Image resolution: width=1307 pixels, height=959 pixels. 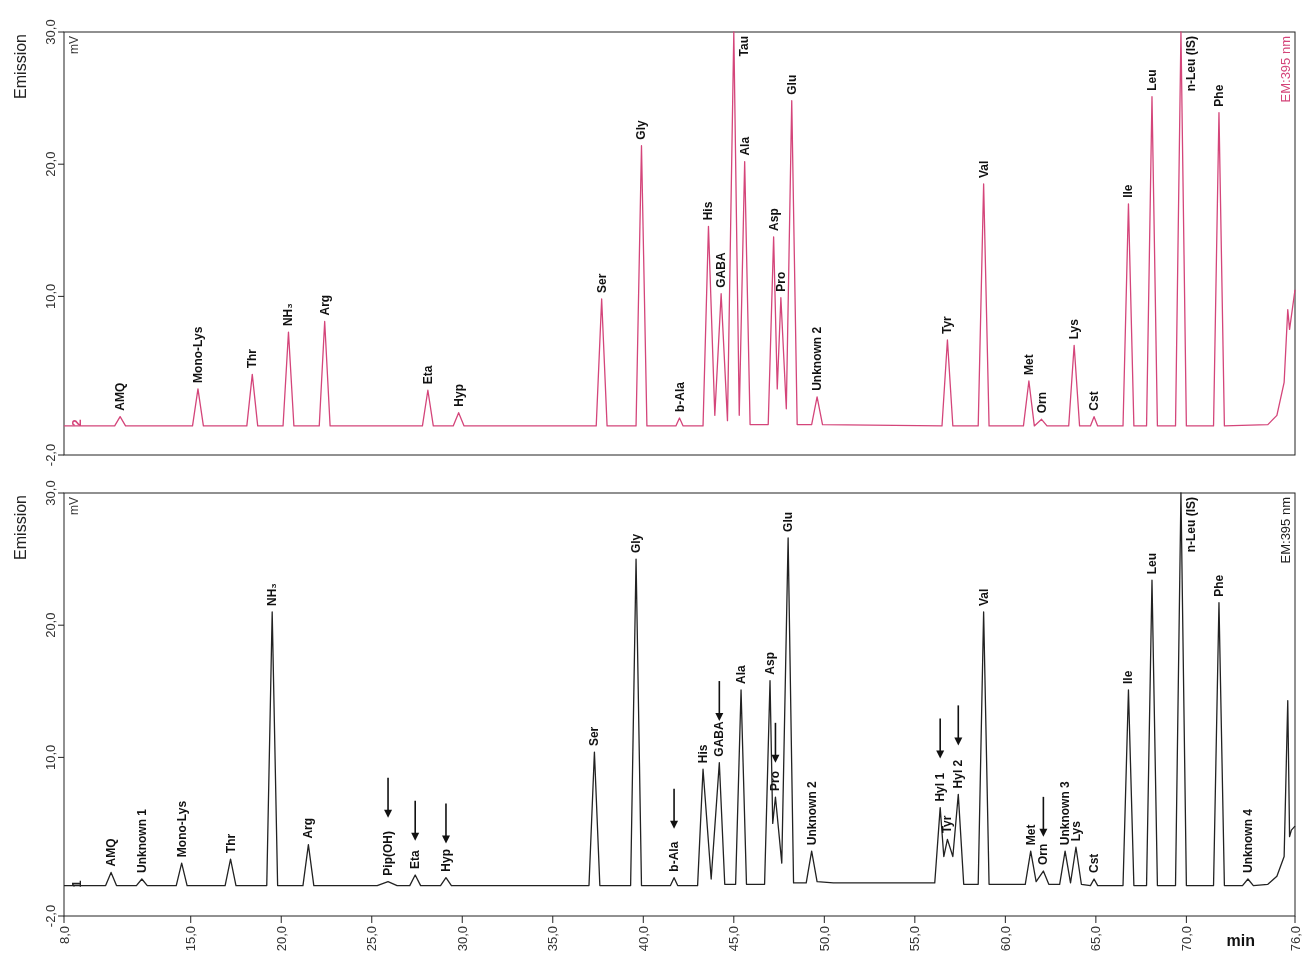 I want to click on x-tick-label: 35,0, so click(x=553, y=939).